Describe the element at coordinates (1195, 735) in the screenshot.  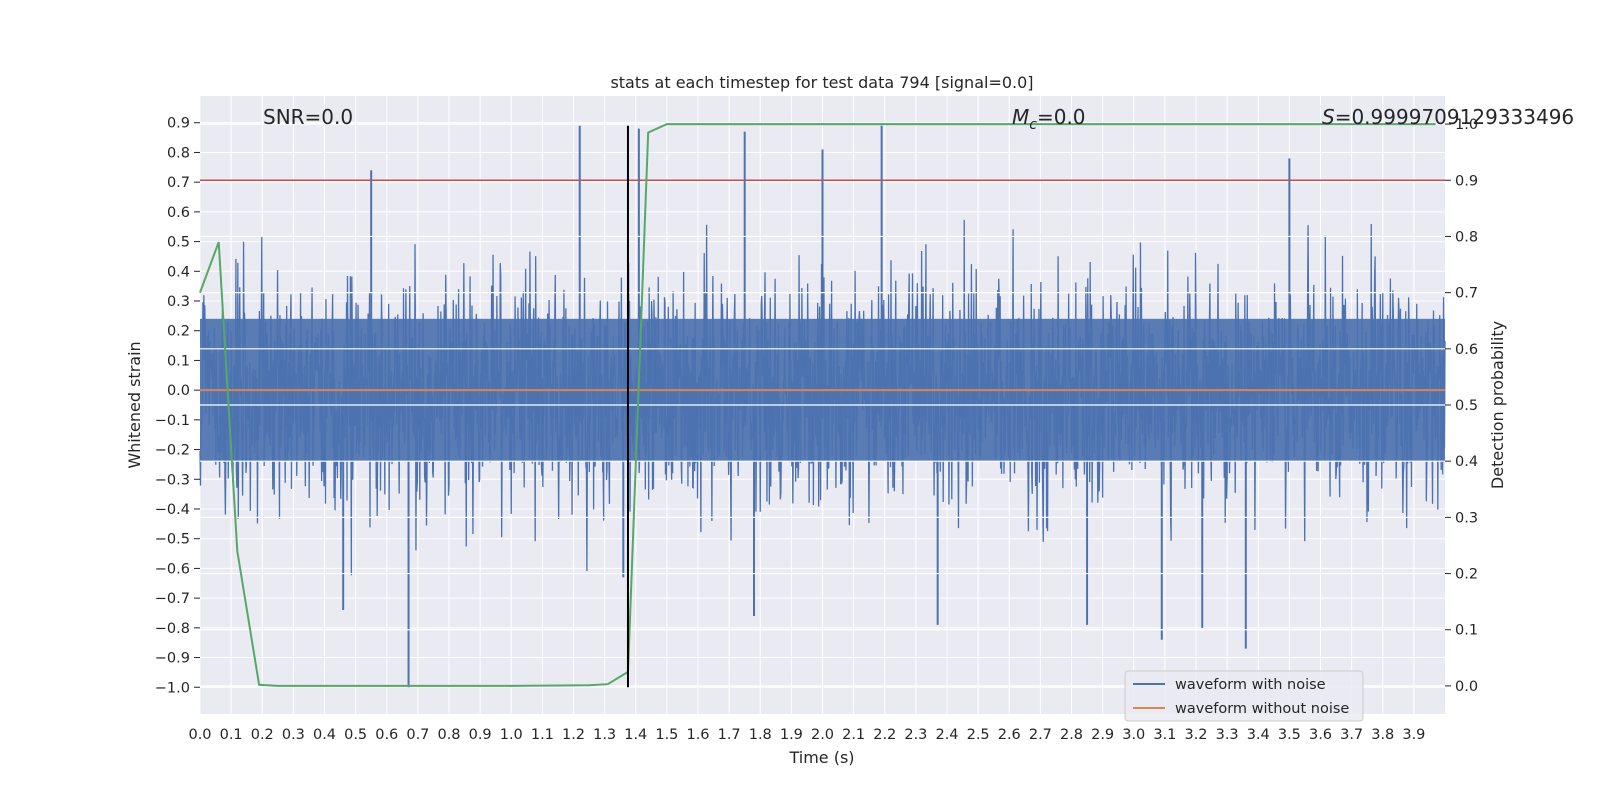
I see `x-tick-label: 3.2` at that location.